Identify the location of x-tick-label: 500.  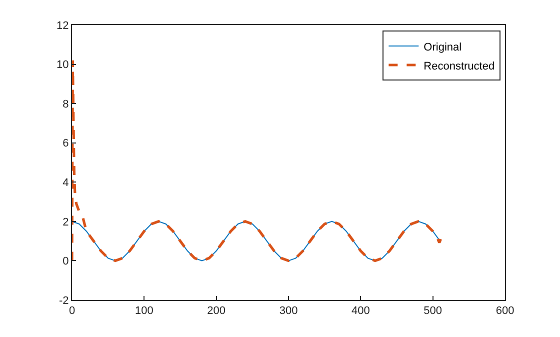
(433, 311).